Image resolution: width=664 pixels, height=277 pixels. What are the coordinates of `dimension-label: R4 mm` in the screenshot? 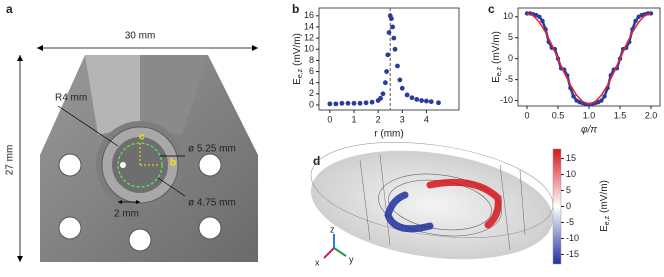 It's located at (71, 98).